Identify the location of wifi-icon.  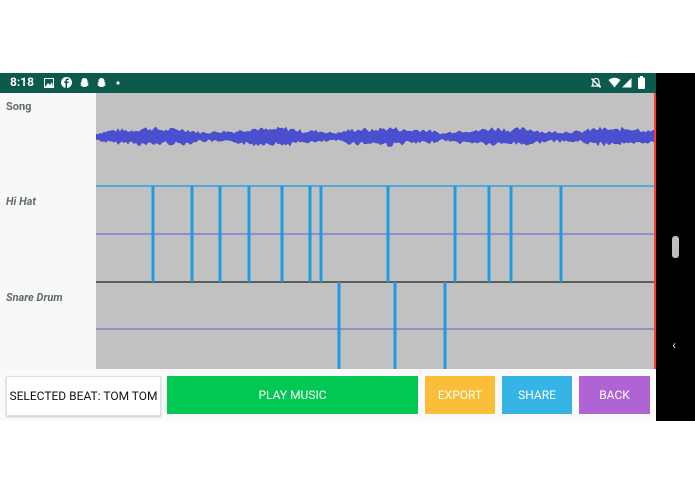
(614, 82).